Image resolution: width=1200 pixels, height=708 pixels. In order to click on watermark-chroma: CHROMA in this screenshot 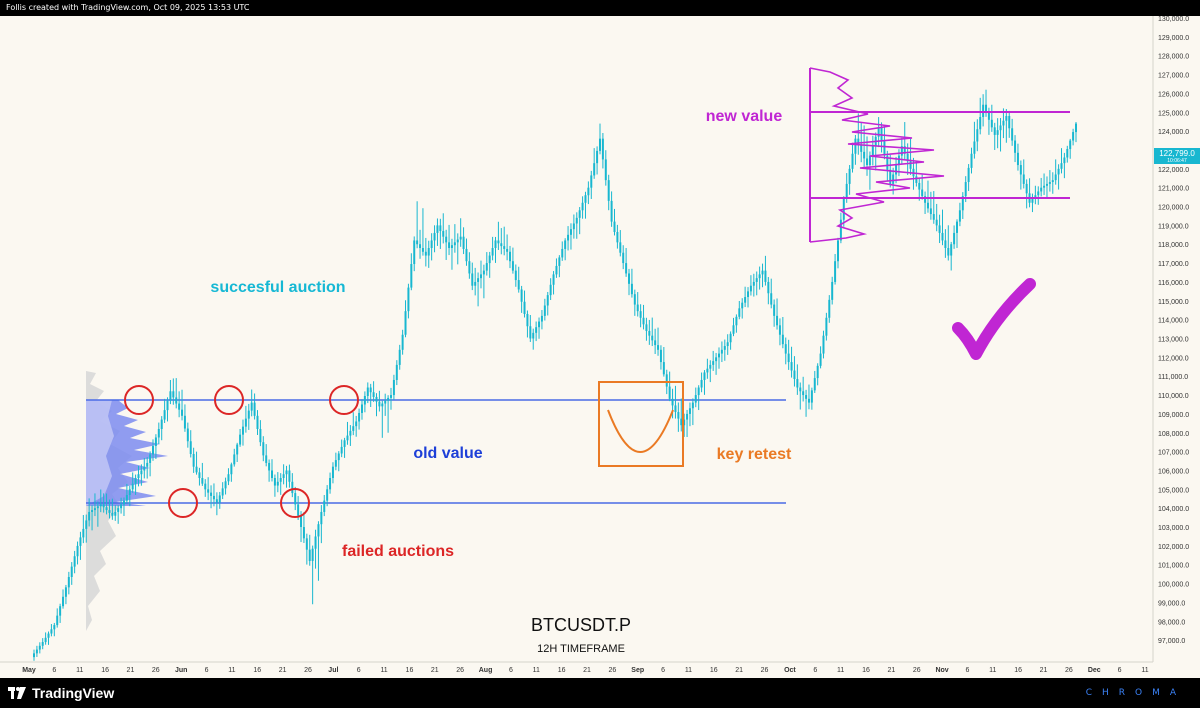, I will do `click(1135, 693)`.